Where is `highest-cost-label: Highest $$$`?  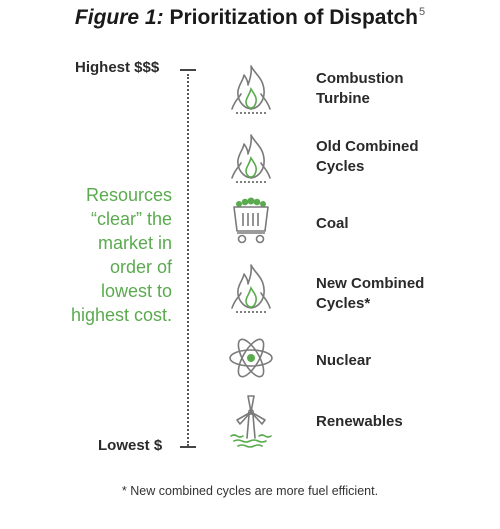
highest-cost-label: Highest $$$ is located at coordinates (117, 67).